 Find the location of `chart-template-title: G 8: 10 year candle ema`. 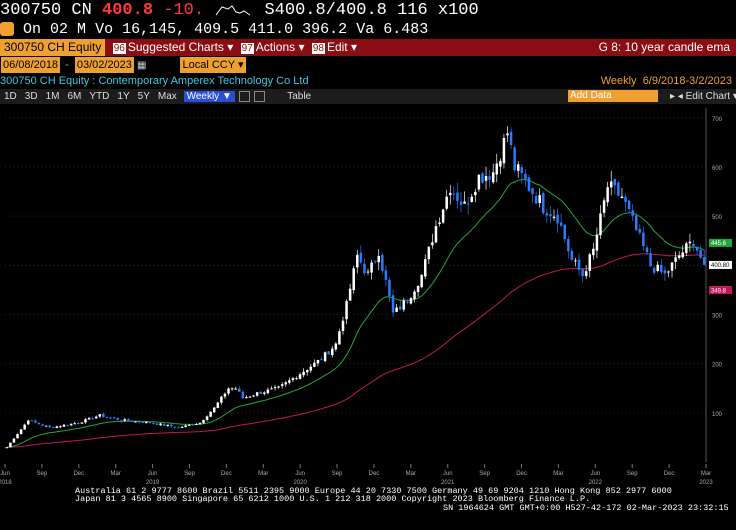

chart-template-title: G 8: 10 year candle ema is located at coordinates (664, 47).